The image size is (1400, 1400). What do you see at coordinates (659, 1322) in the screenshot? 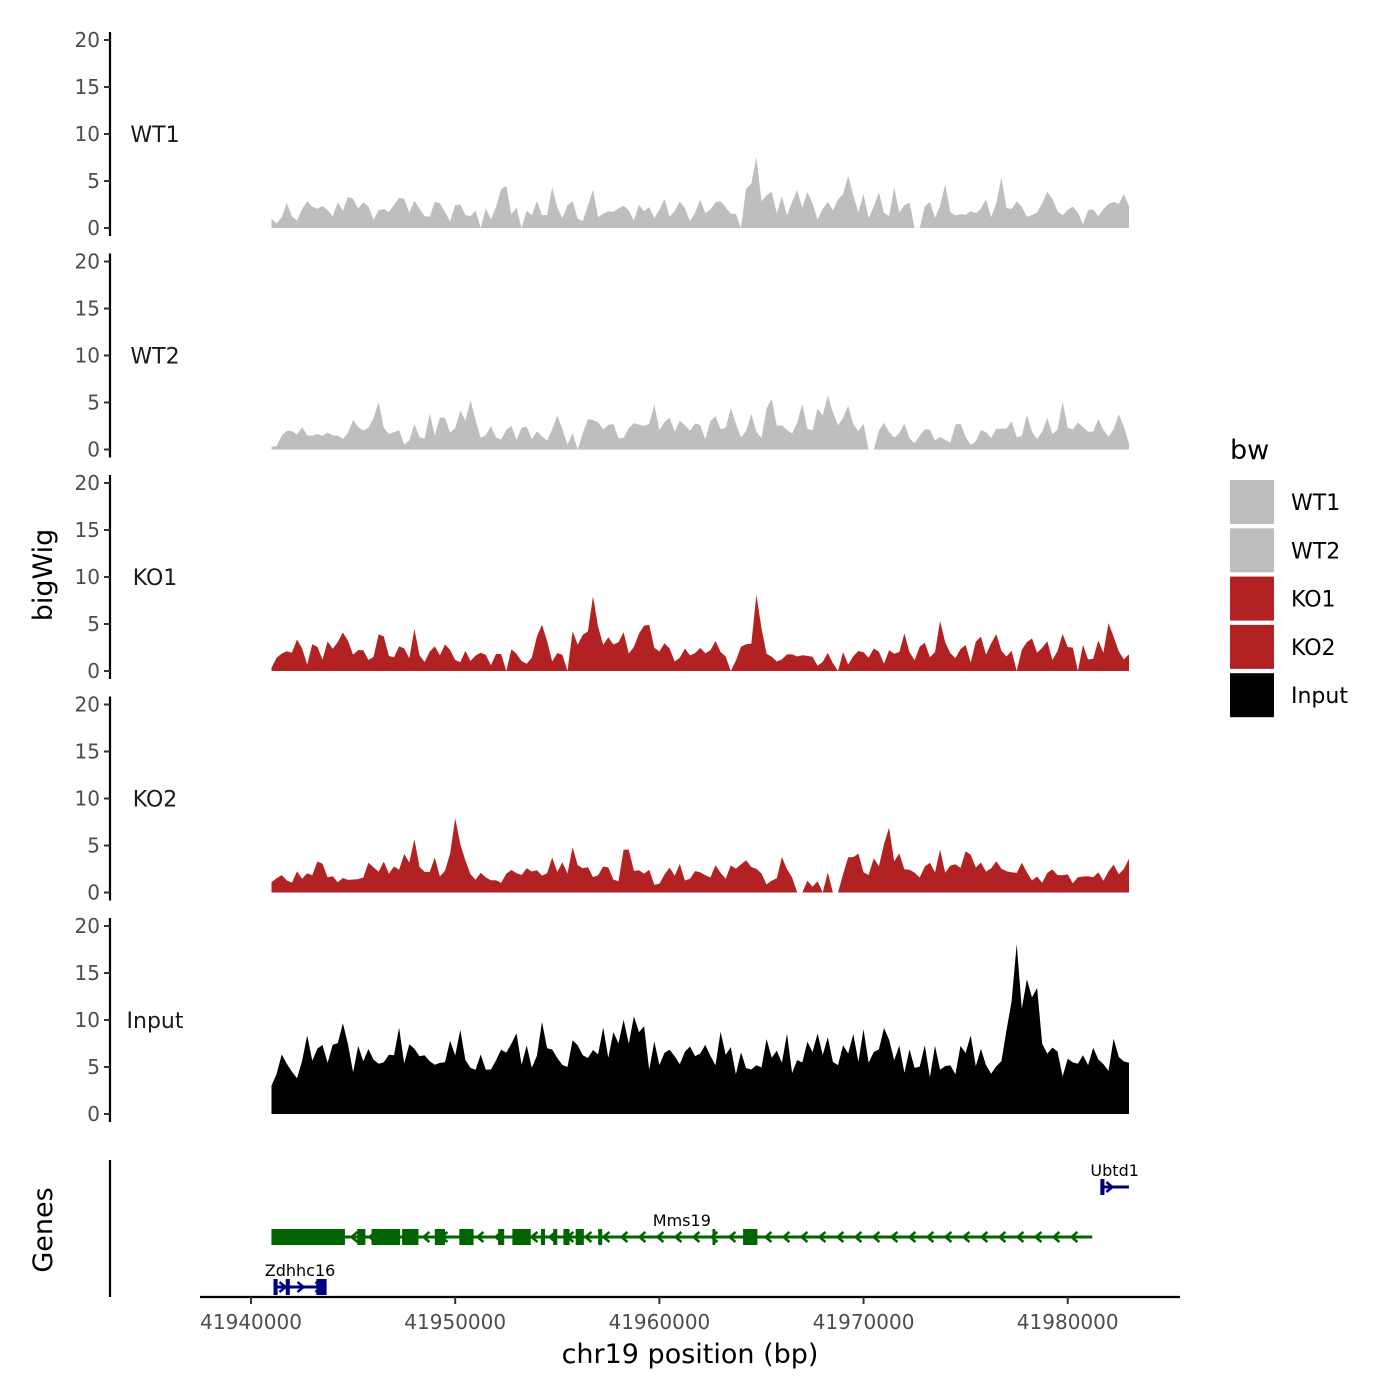
I see `x-tick-label: 41960000` at bounding box center [659, 1322].